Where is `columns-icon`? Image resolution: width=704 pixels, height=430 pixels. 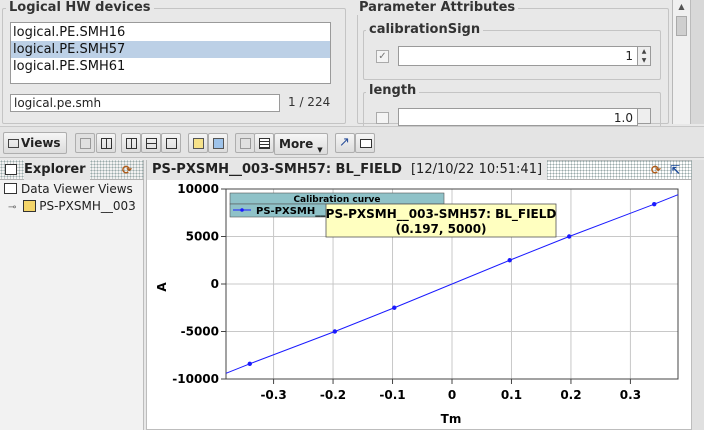 columns-icon is located at coordinates (131, 143).